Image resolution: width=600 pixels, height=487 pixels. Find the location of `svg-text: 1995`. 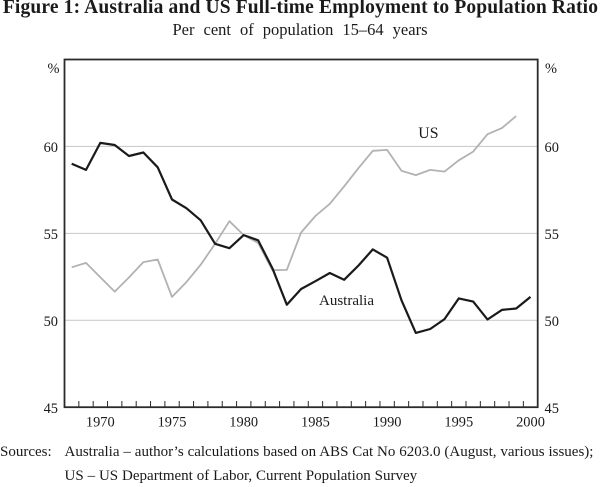

svg-text: 1995 is located at coordinates (458, 423).